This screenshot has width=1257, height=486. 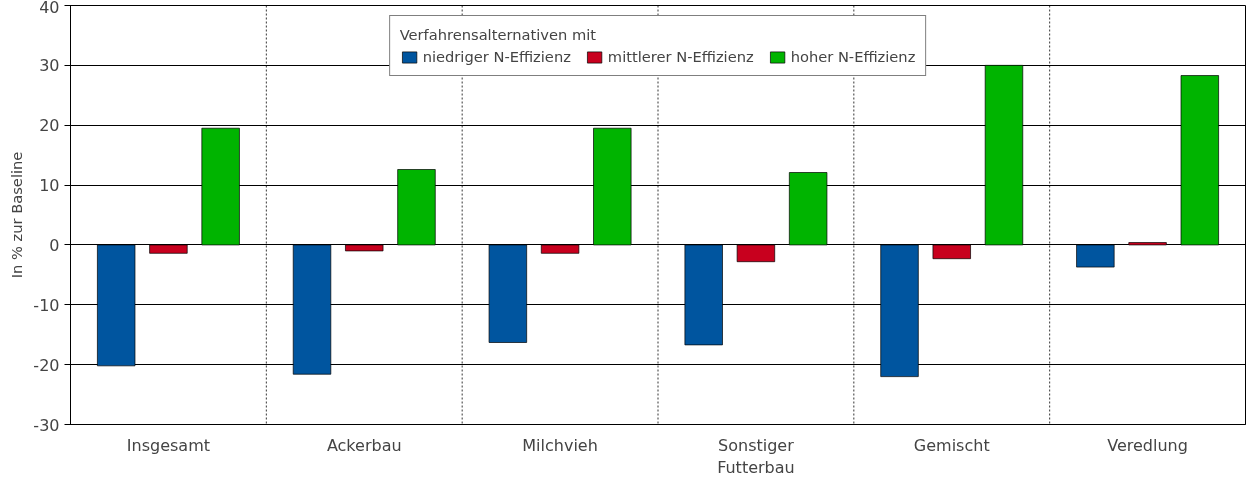 I want to click on y-tick-label: 0, so click(x=54, y=245).